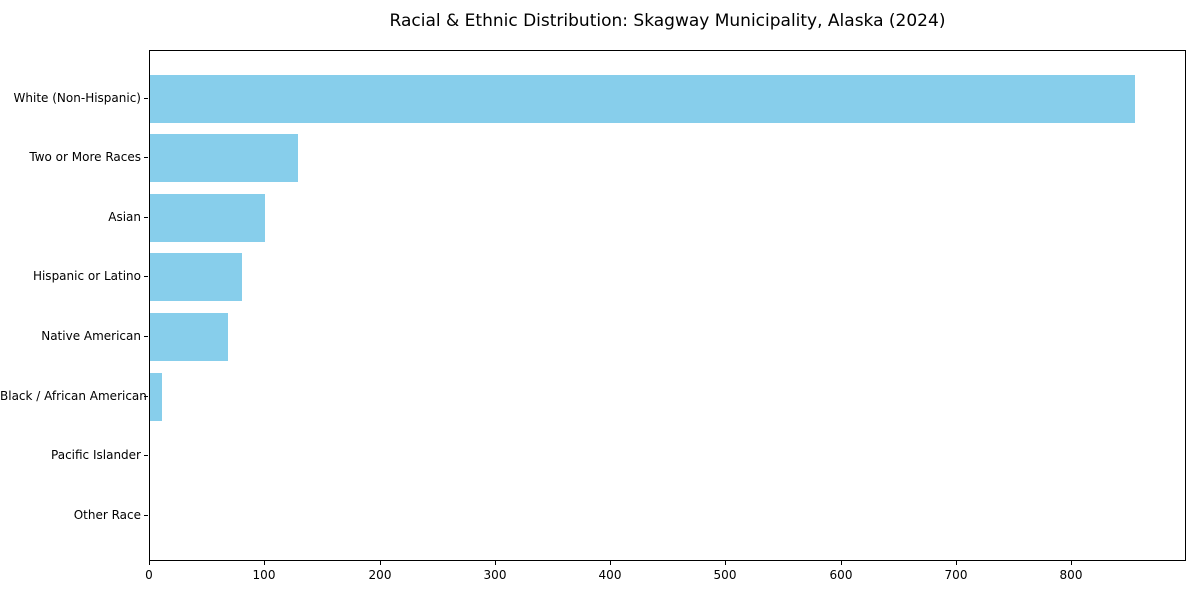  What do you see at coordinates (86, 276) in the screenshot?
I see `y-axis-category-label: Hispanic or Latino` at bounding box center [86, 276].